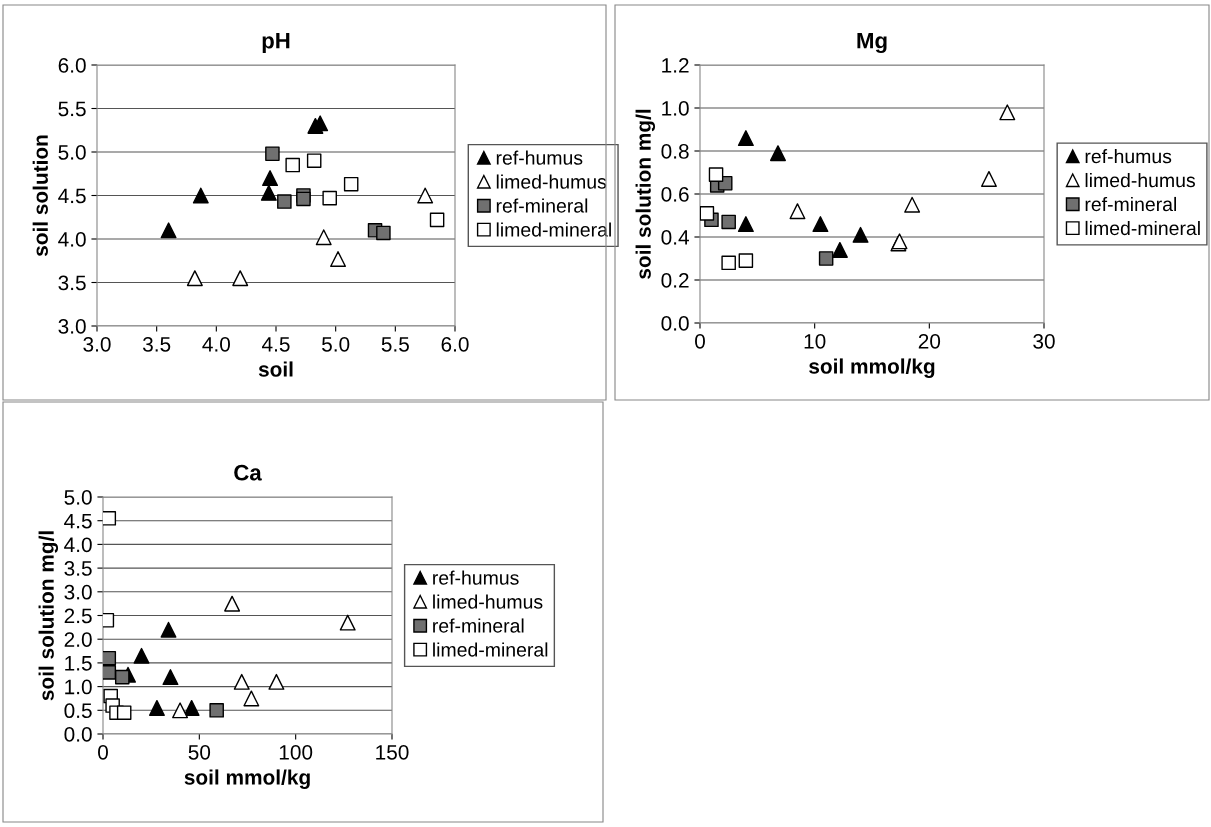 Image resolution: width=1211 pixels, height=827 pixels. What do you see at coordinates (156, 344) in the screenshot?
I see `x-tick-label: 3.5` at bounding box center [156, 344].